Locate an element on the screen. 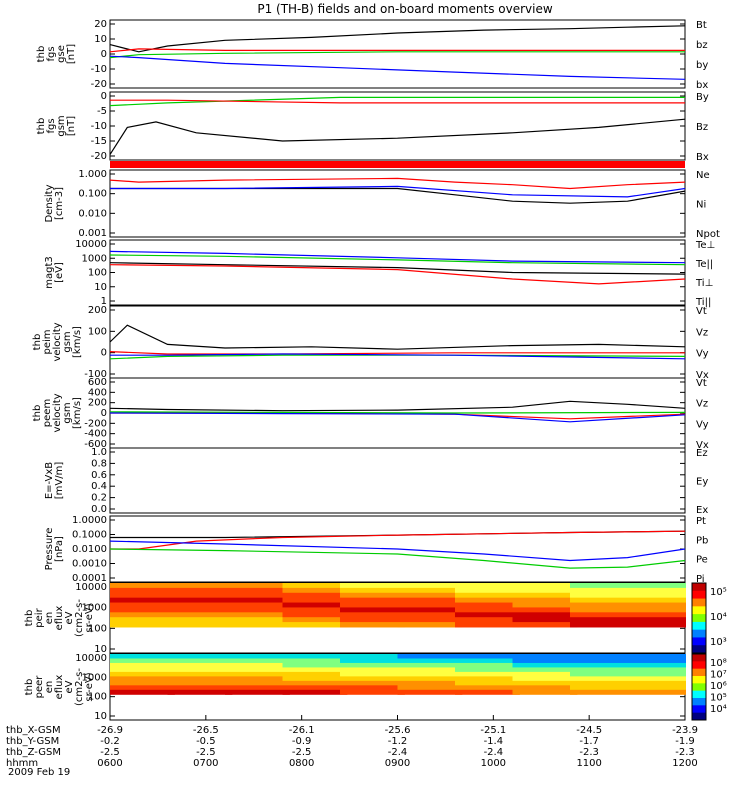 Image resolution: width=750 pixels, height=800 pixels. y-tick-label: 0.010 is located at coordinates (92, 213).